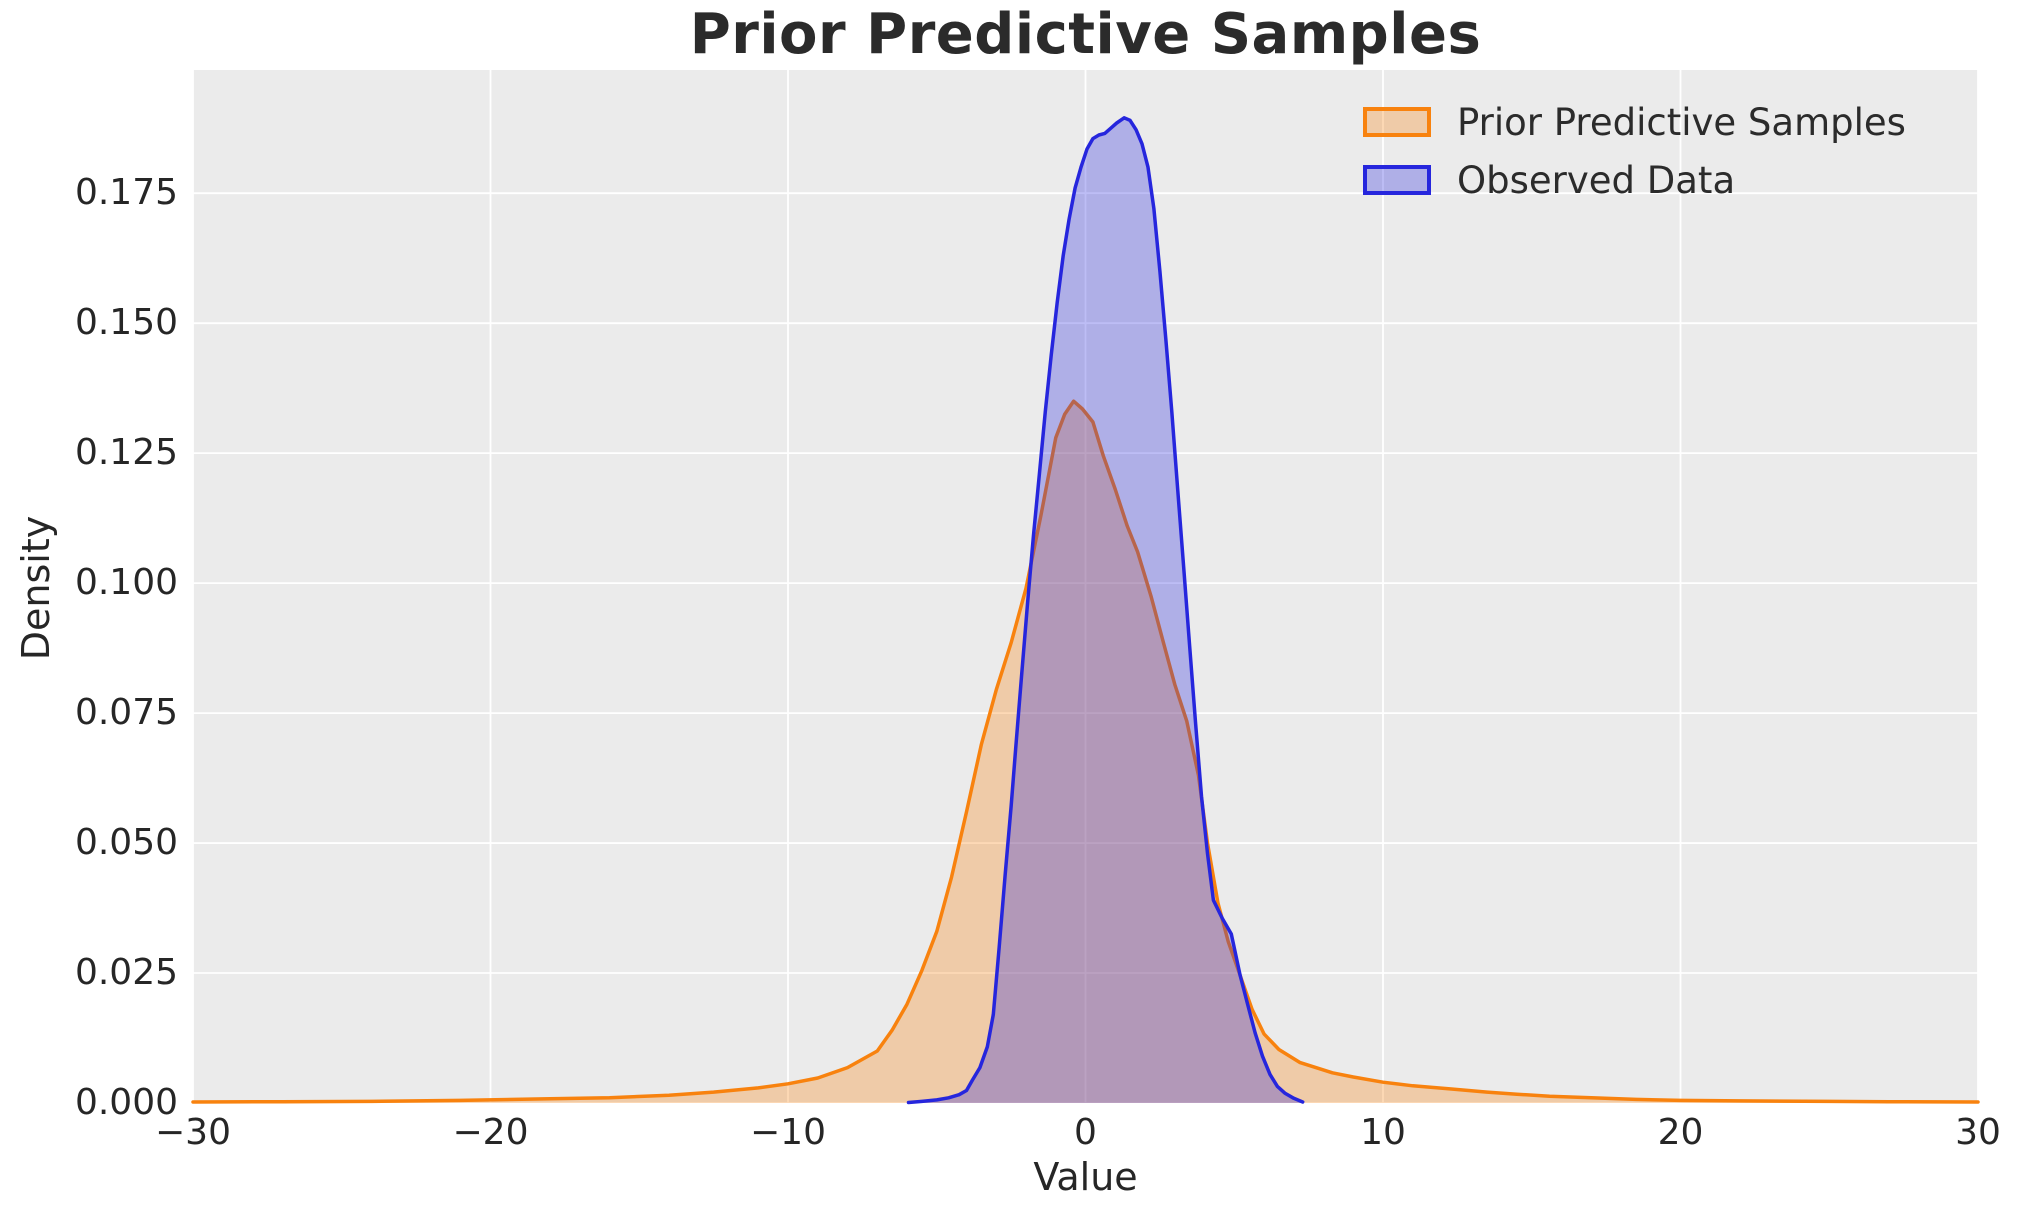  What do you see at coordinates (1681, 122) in the screenshot?
I see `legend-label-prior-predictive: Prior Predictive Samples` at bounding box center [1681, 122].